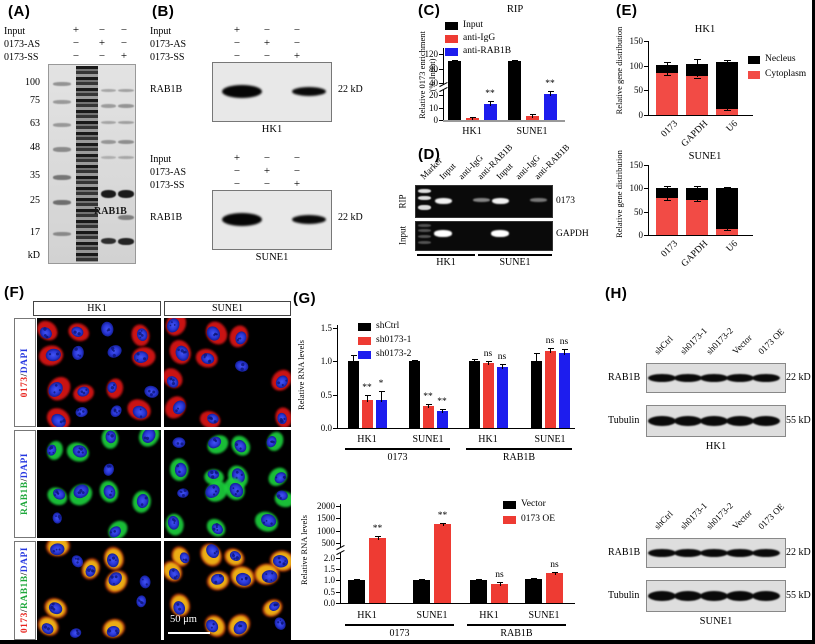  I want to click on significance-label: *, so click(381, 384).